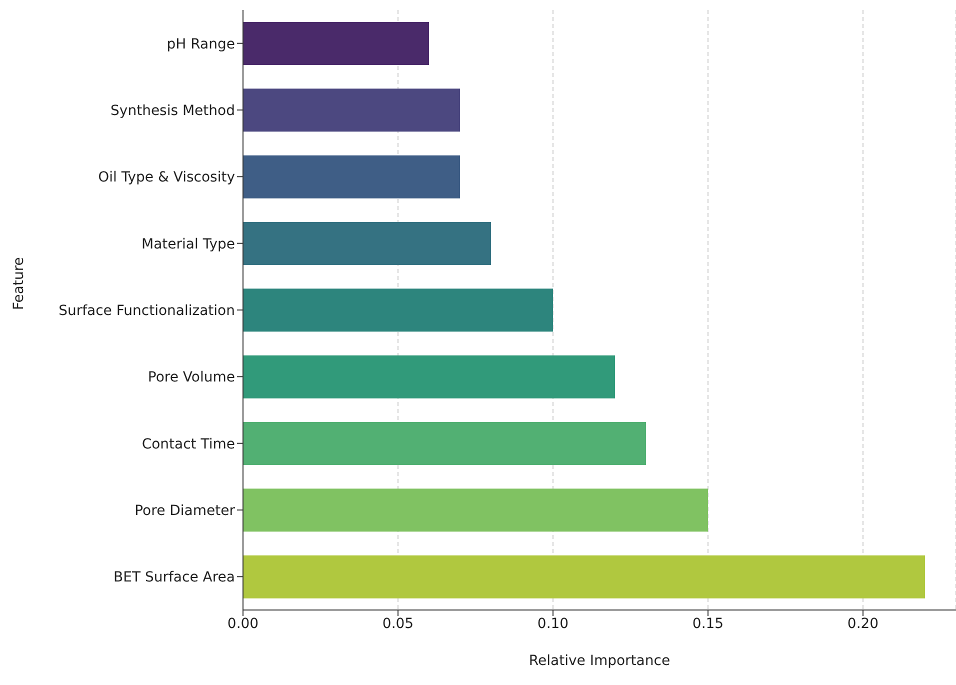 The width and height of the screenshot is (956, 685). What do you see at coordinates (553, 624) in the screenshot?
I see `x-tick-label: 0.10` at bounding box center [553, 624].